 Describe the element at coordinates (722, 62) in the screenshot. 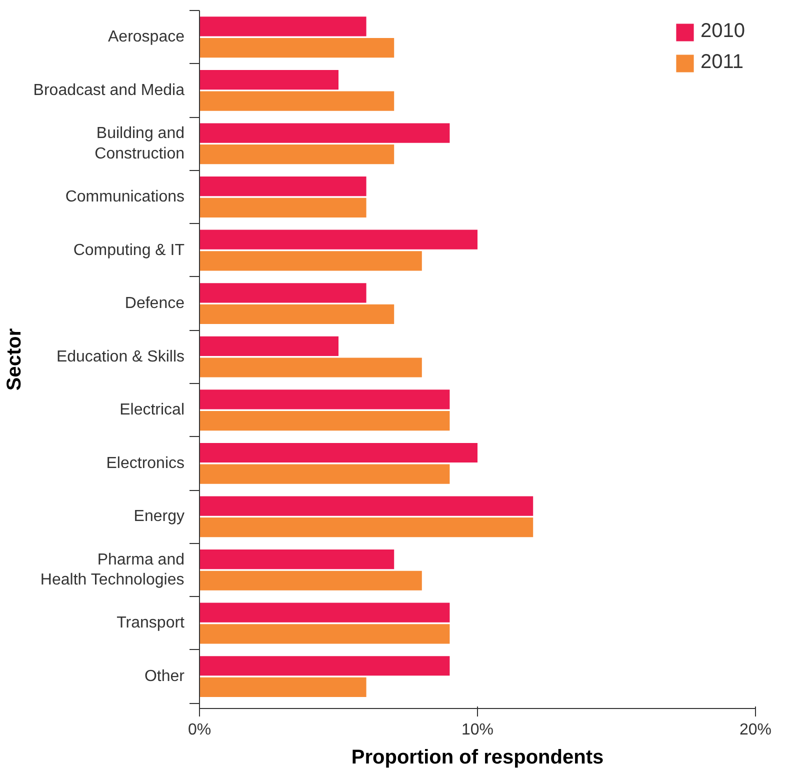

I see `legend-label: 2011` at that location.